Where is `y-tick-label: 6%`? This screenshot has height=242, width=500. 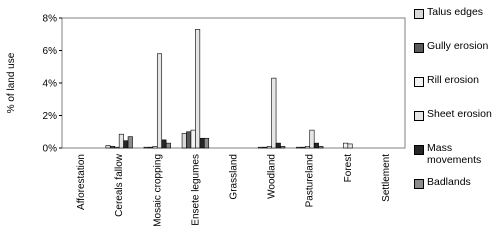
y-tick-label: 6% is located at coordinates (50, 51).